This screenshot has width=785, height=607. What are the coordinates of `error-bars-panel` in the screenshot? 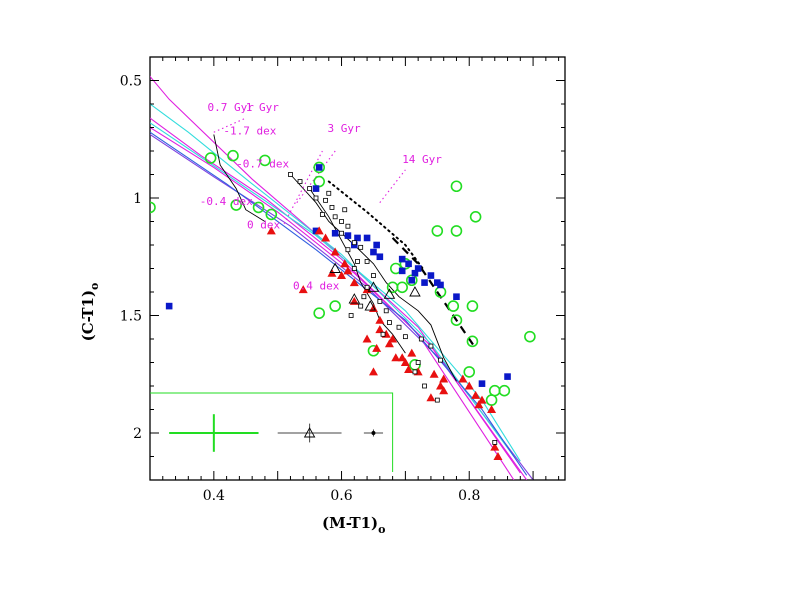 It's located at (272, 432).